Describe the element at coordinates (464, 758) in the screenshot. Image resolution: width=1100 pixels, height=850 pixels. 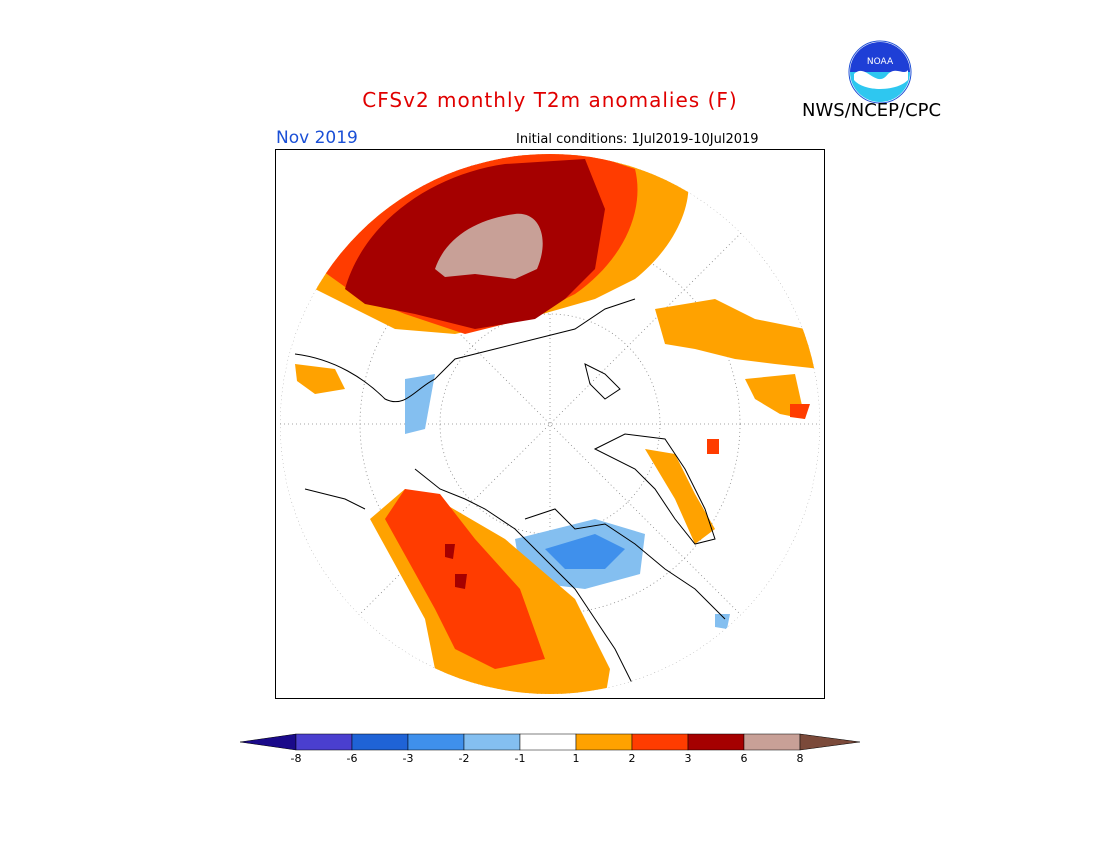
I see `colorbar-tick-label: -2` at that location.